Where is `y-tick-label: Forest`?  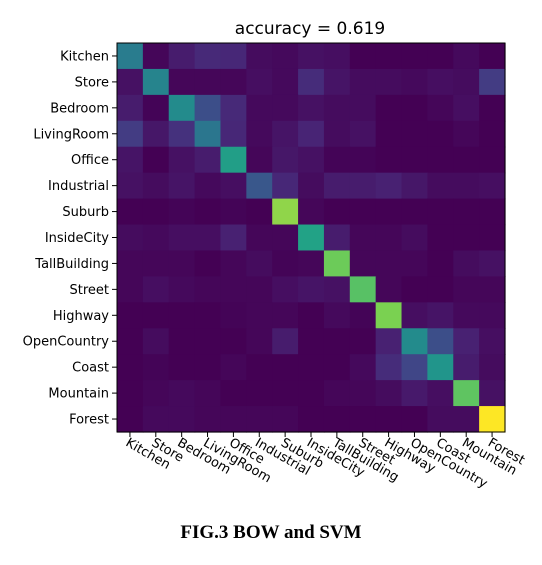 y-tick-label: Forest is located at coordinates (89, 420).